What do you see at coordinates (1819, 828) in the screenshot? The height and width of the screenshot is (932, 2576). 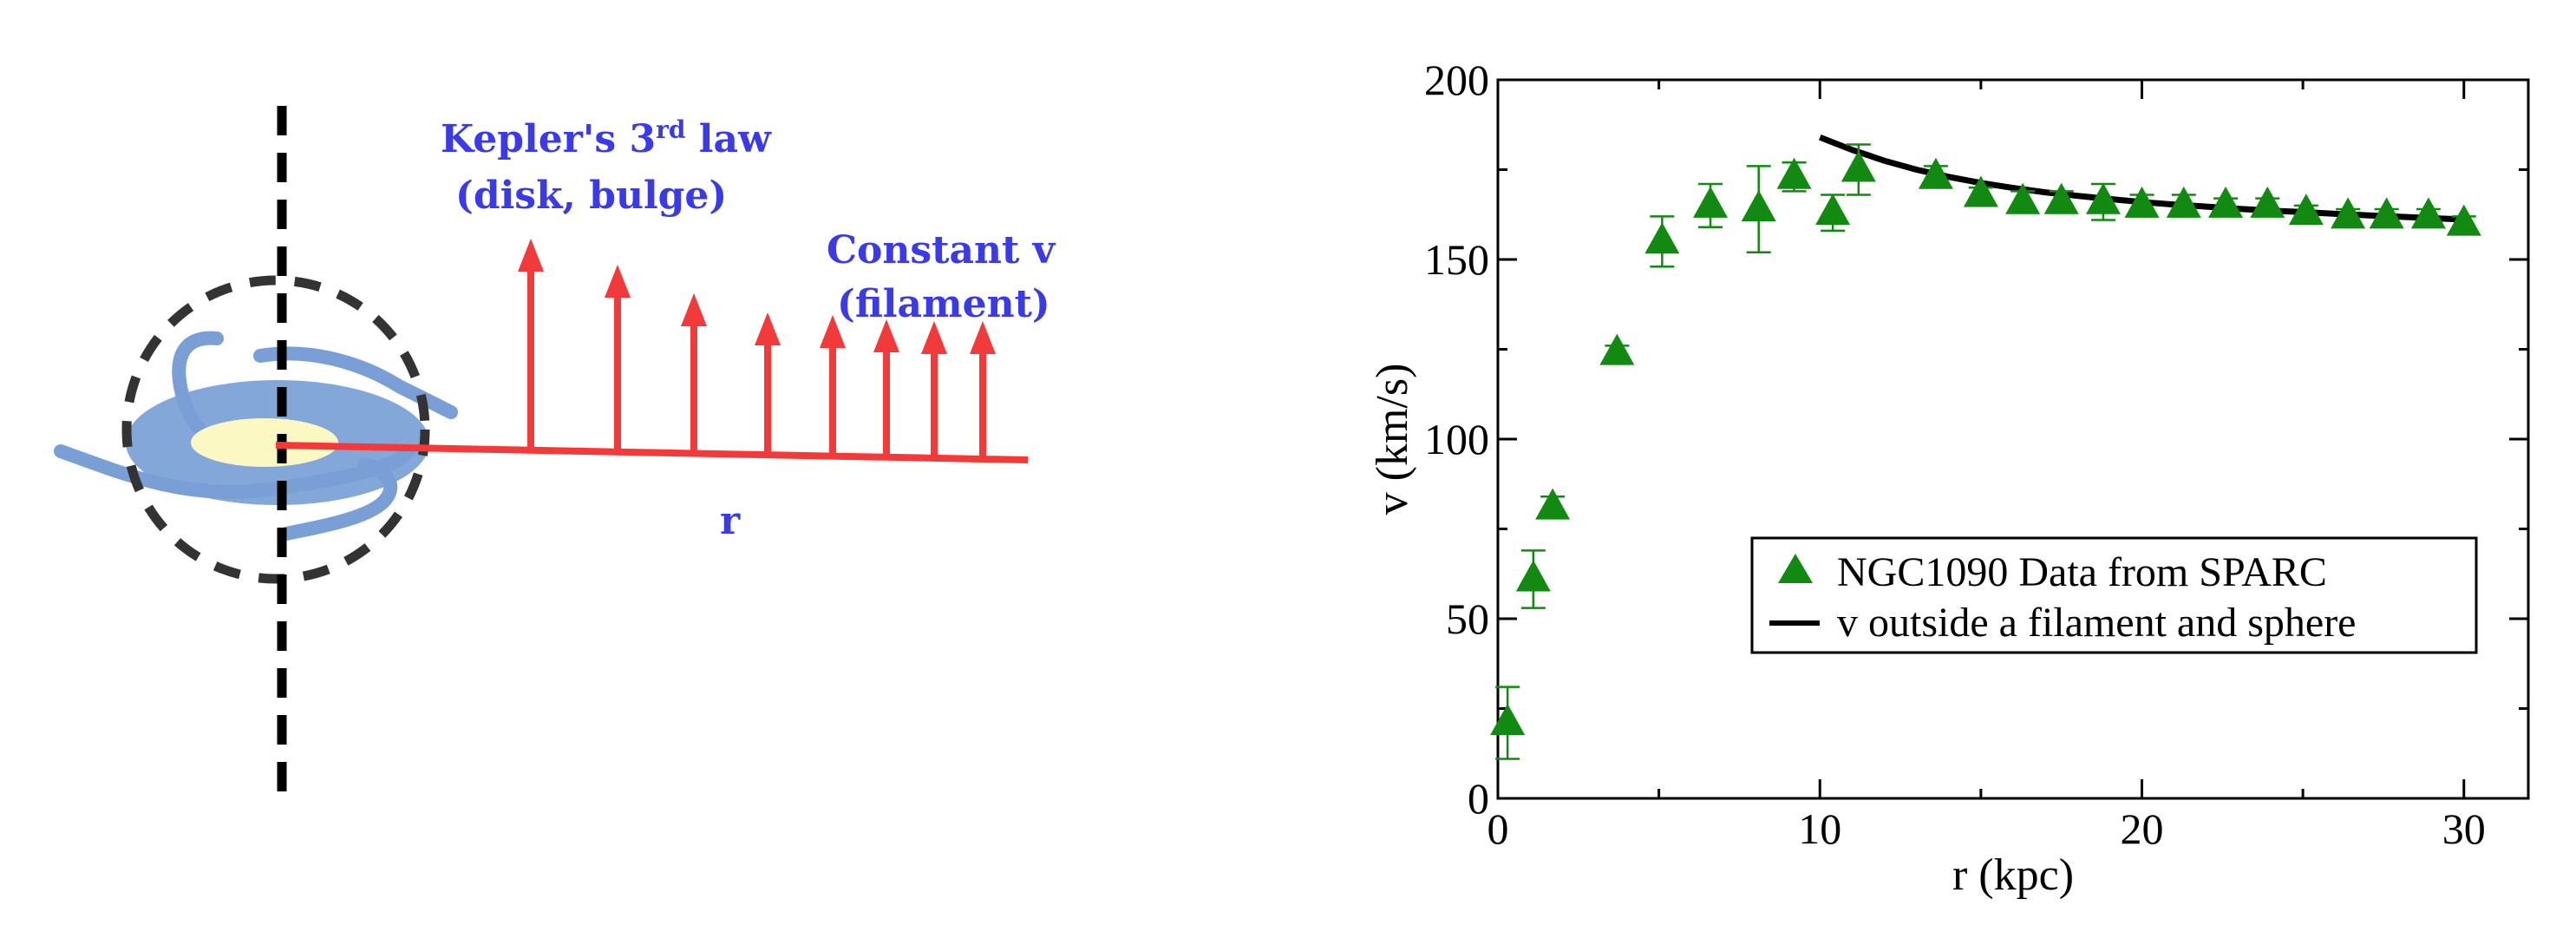 I see `x-tick-label: 10` at bounding box center [1819, 828].